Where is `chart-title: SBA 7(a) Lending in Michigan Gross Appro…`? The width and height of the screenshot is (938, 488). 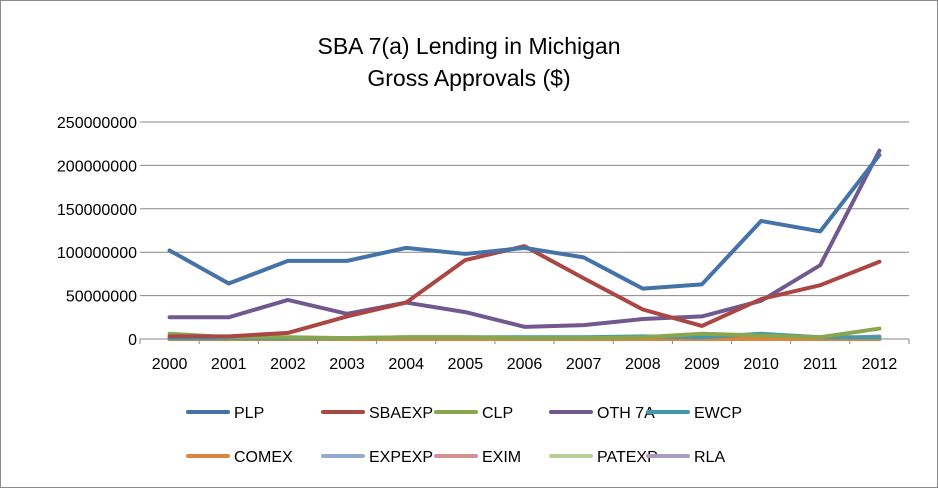
chart-title: SBA 7(a) Lending in Michigan Gross Appro… is located at coordinates (468, 62).